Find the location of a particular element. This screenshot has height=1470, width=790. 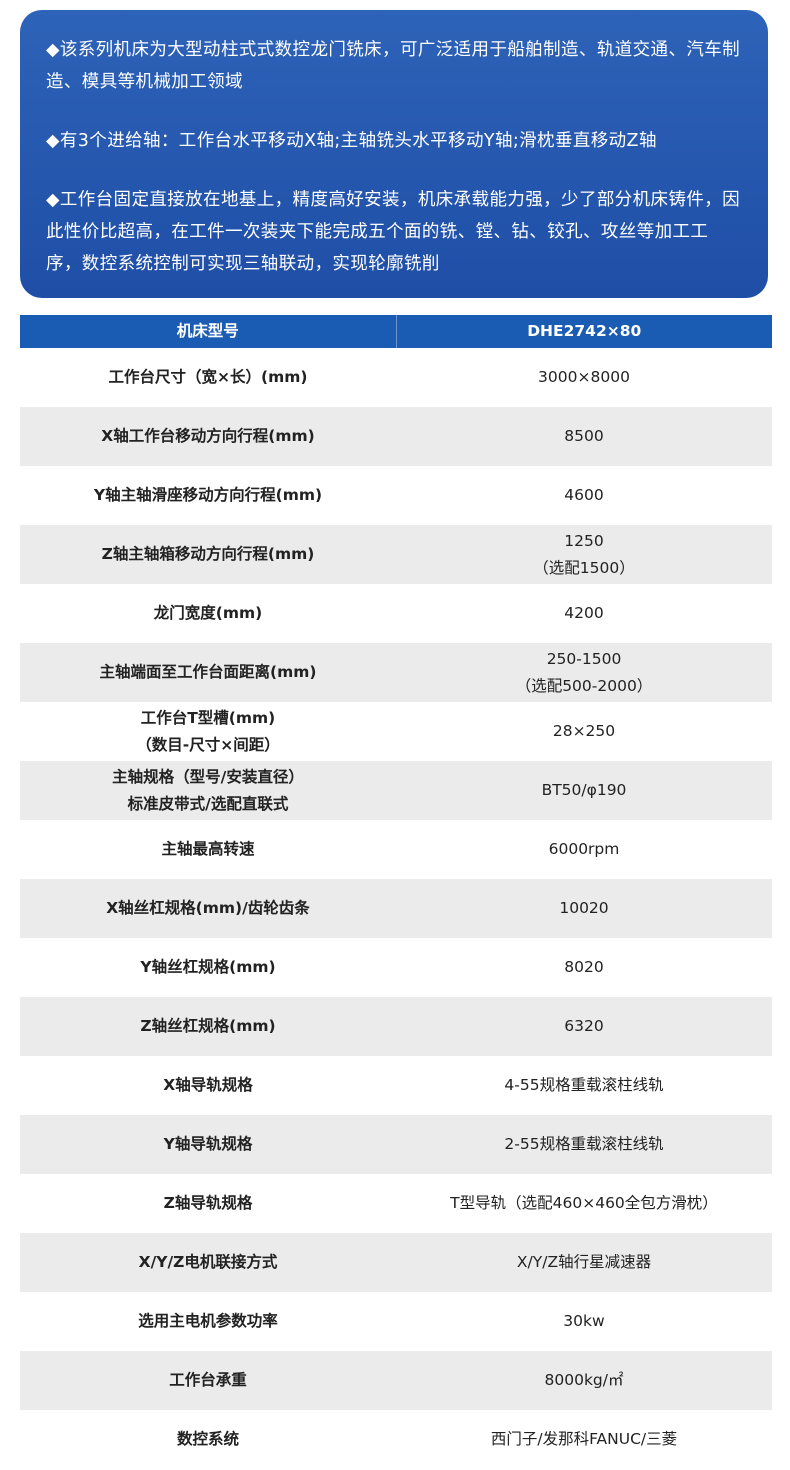

value-text: 4600 is located at coordinates (584, 495).